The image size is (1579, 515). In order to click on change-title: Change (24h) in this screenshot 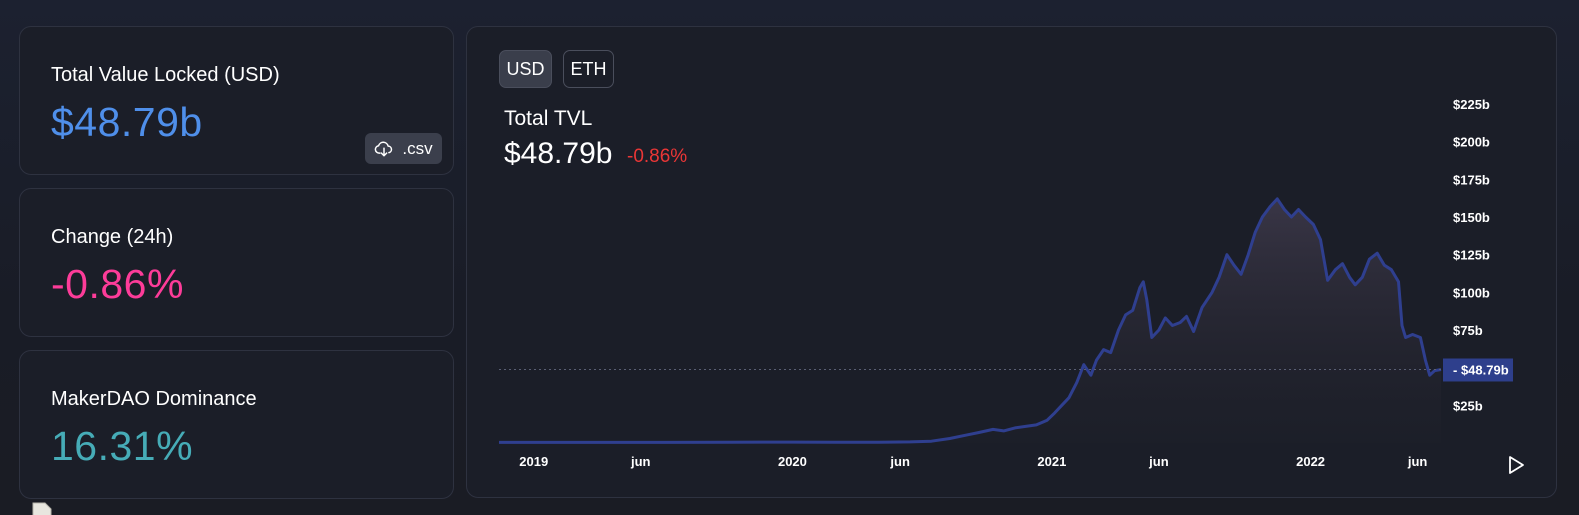, I will do `click(112, 237)`.